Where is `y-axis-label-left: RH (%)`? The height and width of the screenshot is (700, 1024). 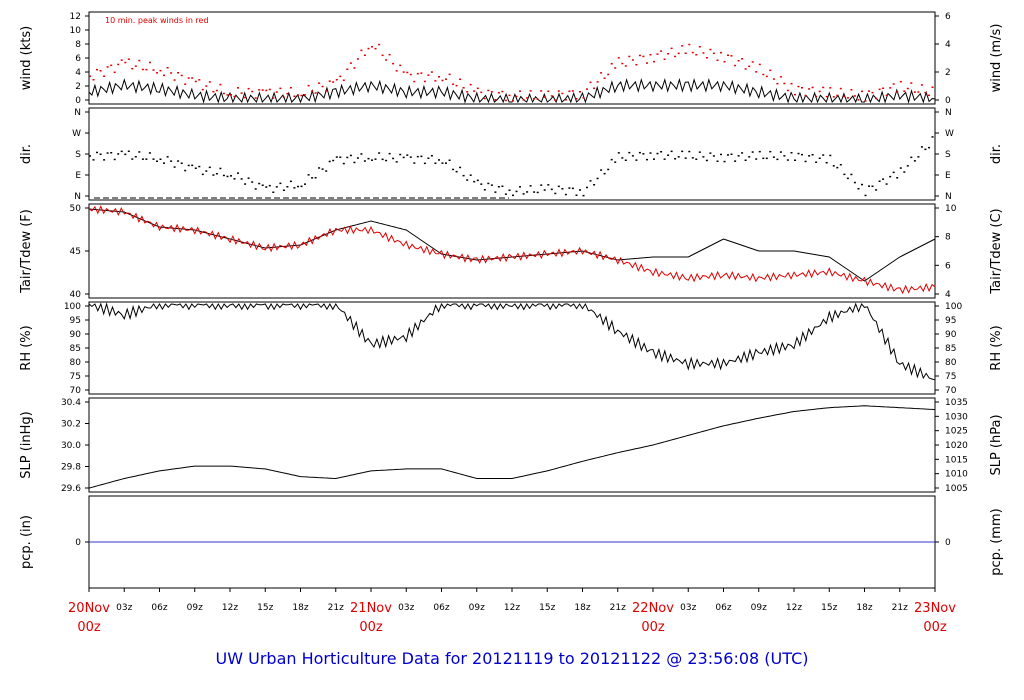 y-axis-label-left: RH (%) is located at coordinates (26, 347).